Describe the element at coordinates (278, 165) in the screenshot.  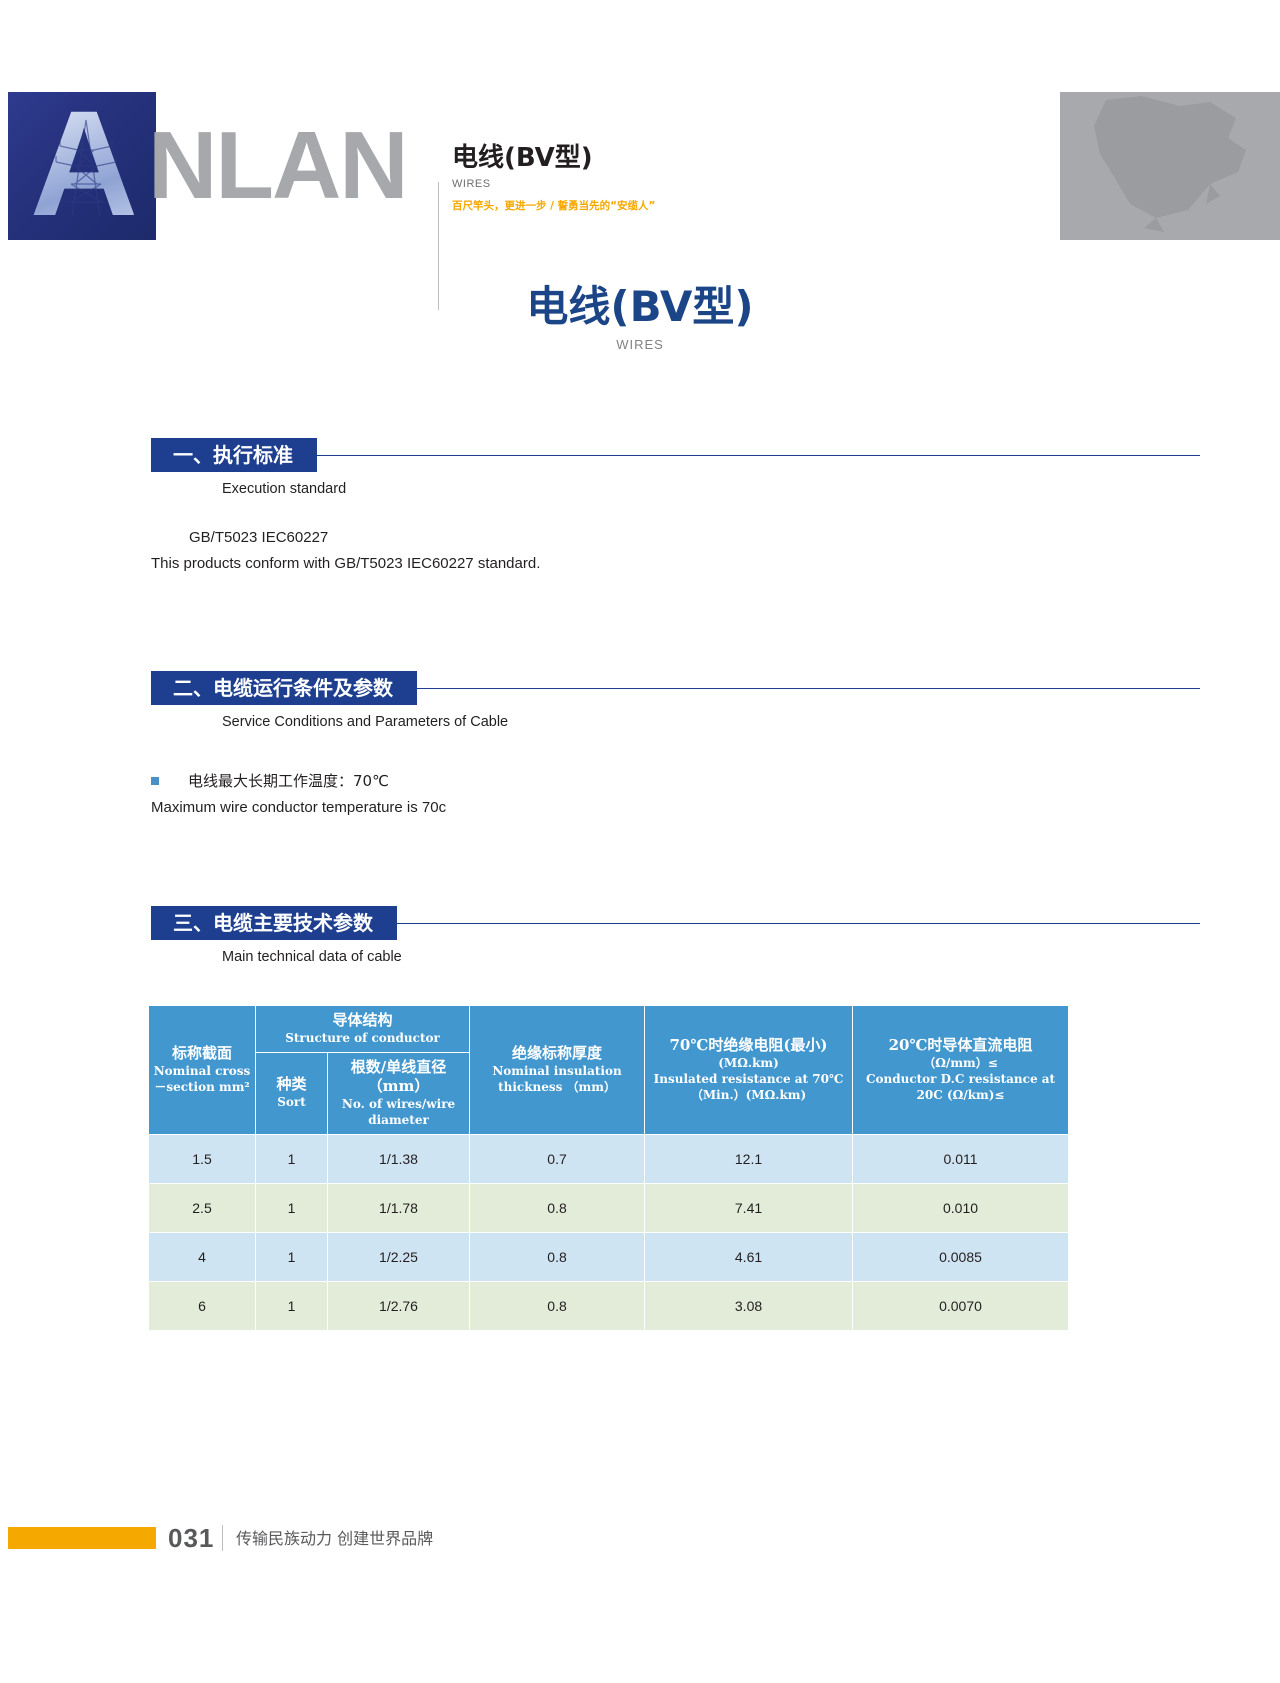
I see `brand-wordmark: NLAN` at that location.